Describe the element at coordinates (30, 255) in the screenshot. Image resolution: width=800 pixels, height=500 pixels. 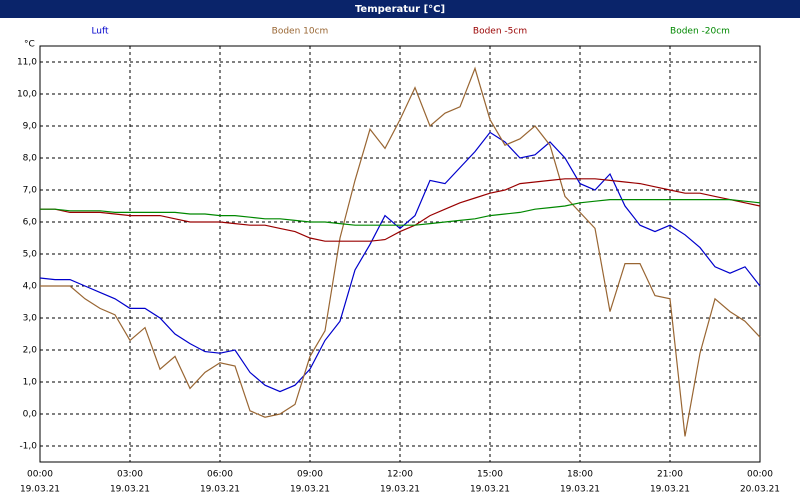
I see `y-tick-label: 5,0` at that location.